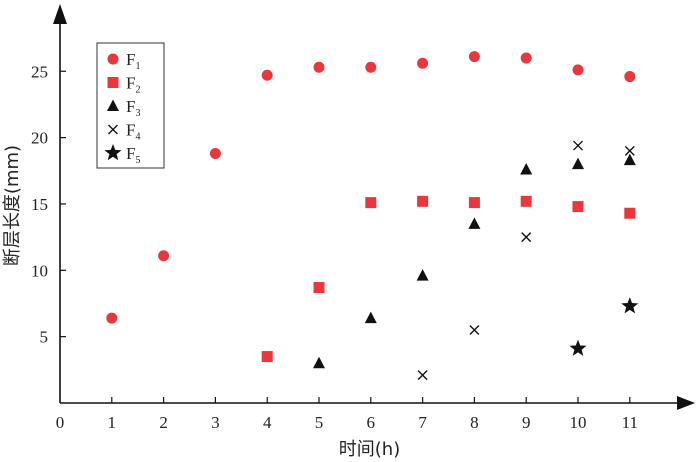 This screenshot has height=462, width=700. I want to click on x-tick-label: 11, so click(630, 422).